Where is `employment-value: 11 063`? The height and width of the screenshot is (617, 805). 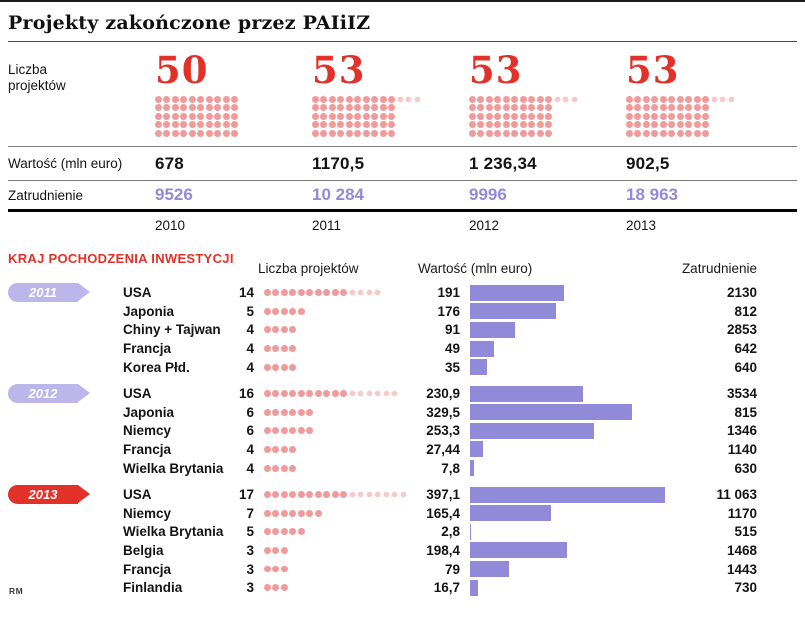 employment-value: 11 063 is located at coordinates (736, 495).